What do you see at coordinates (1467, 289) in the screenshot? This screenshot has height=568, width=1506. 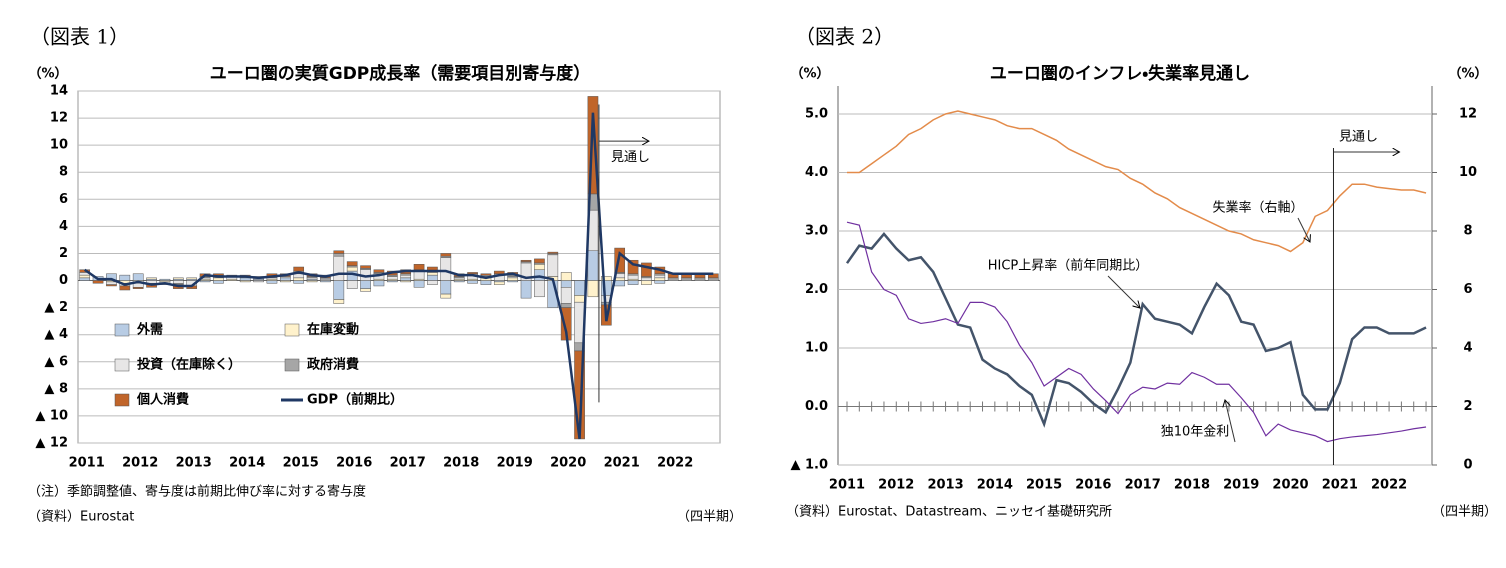 I see `y2-tick-label: 6` at bounding box center [1467, 289].